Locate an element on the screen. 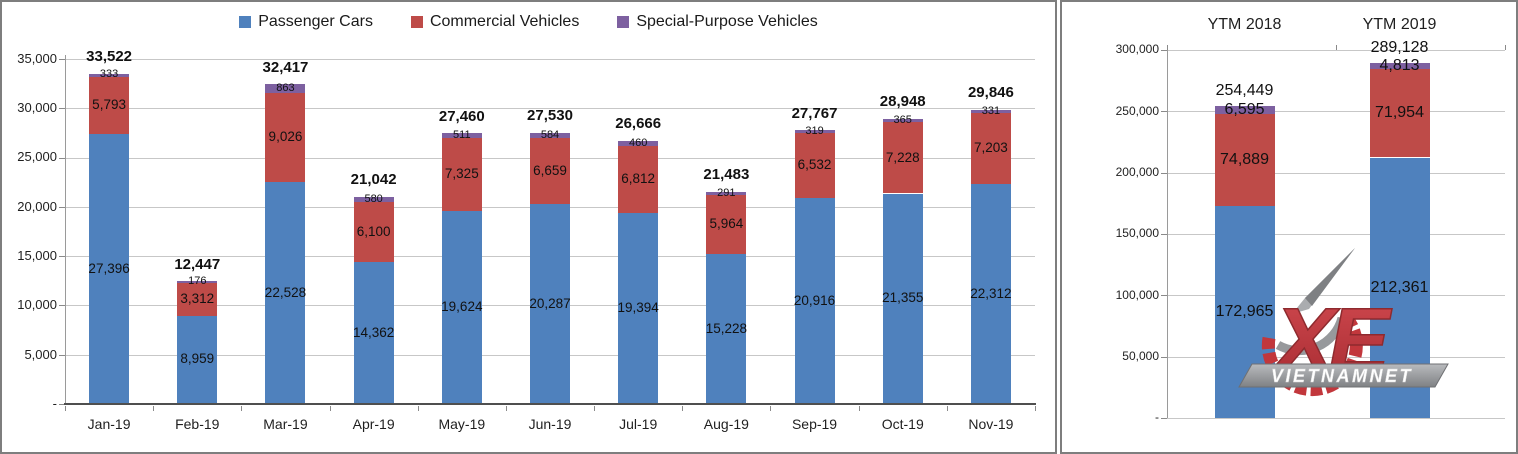 The image size is (1518, 454). segment-value-label: 14,362 is located at coordinates (373, 332).